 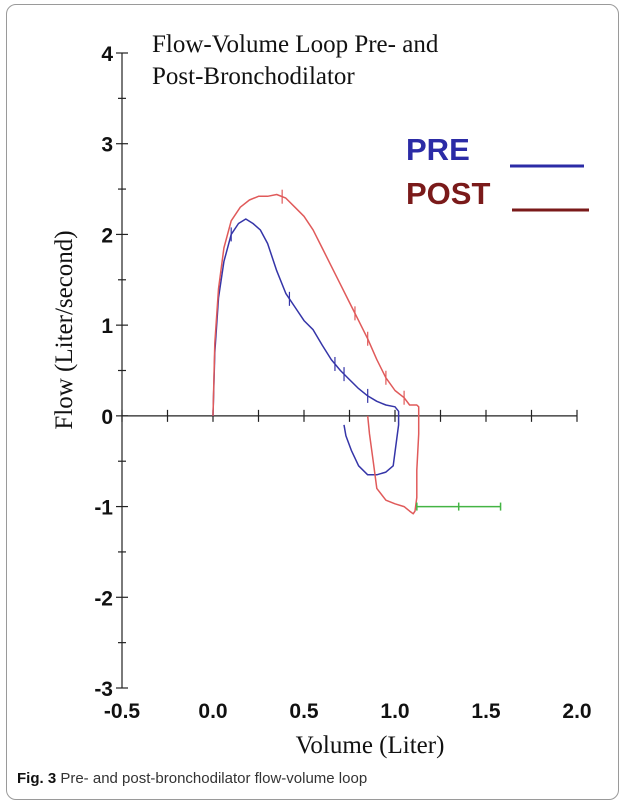 What do you see at coordinates (438, 149) in the screenshot?
I see `legend-label-pre: PRE` at bounding box center [438, 149].